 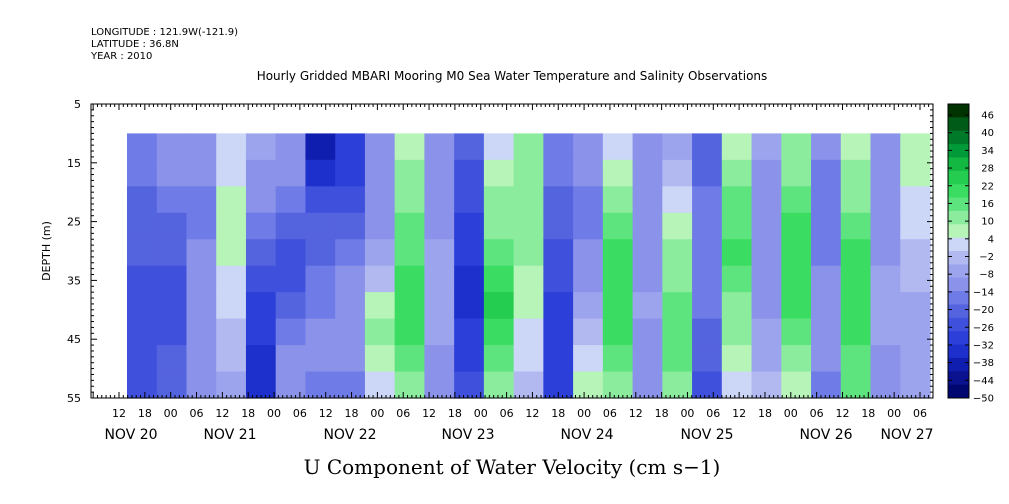 What do you see at coordinates (130, 435) in the screenshot?
I see `x-date-label: NOV 20` at bounding box center [130, 435].